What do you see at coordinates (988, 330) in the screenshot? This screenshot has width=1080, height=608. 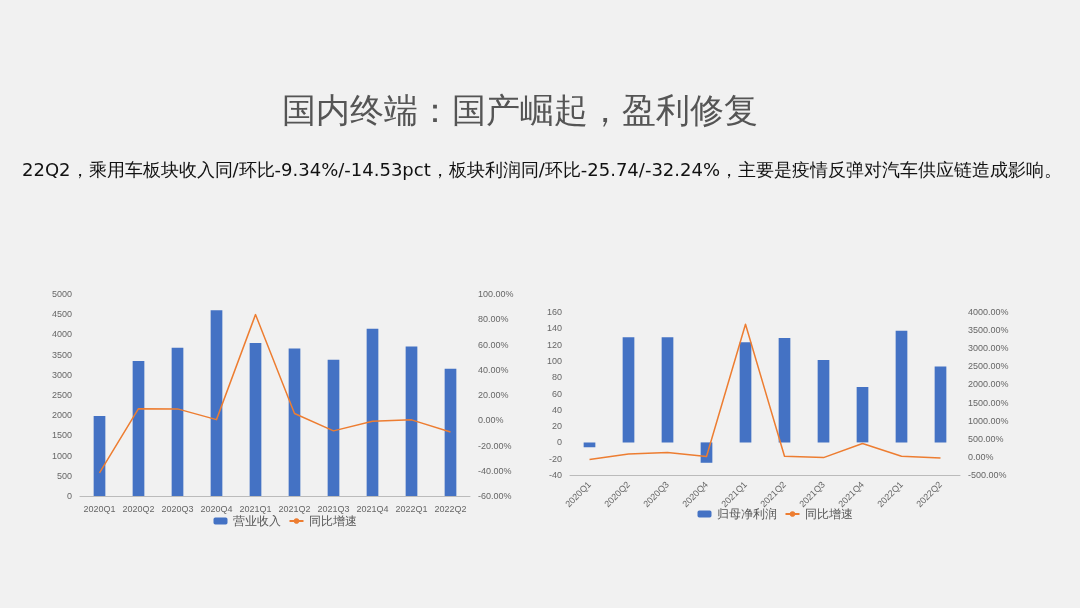 I see `y2-tick-label: 3500.00%` at bounding box center [988, 330].